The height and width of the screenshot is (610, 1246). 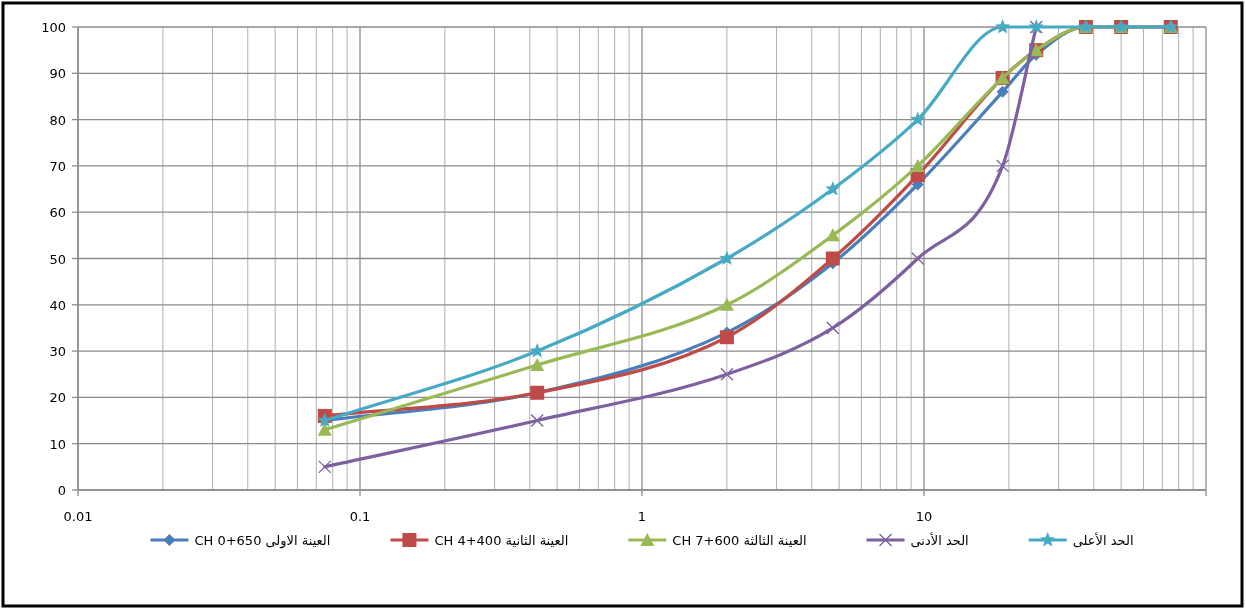 I want to click on legend-label: العينة الثالثة CH 7+600, so click(x=739, y=540).